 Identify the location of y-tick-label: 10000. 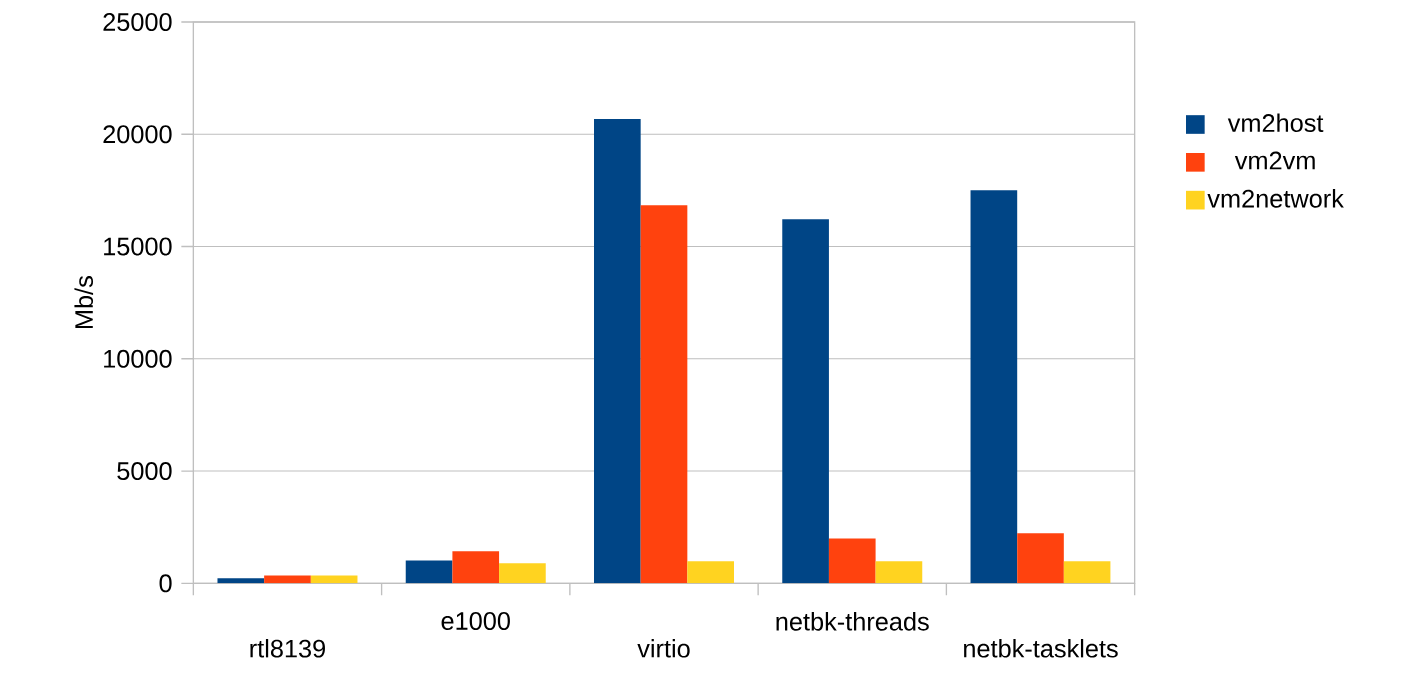
(138, 358).